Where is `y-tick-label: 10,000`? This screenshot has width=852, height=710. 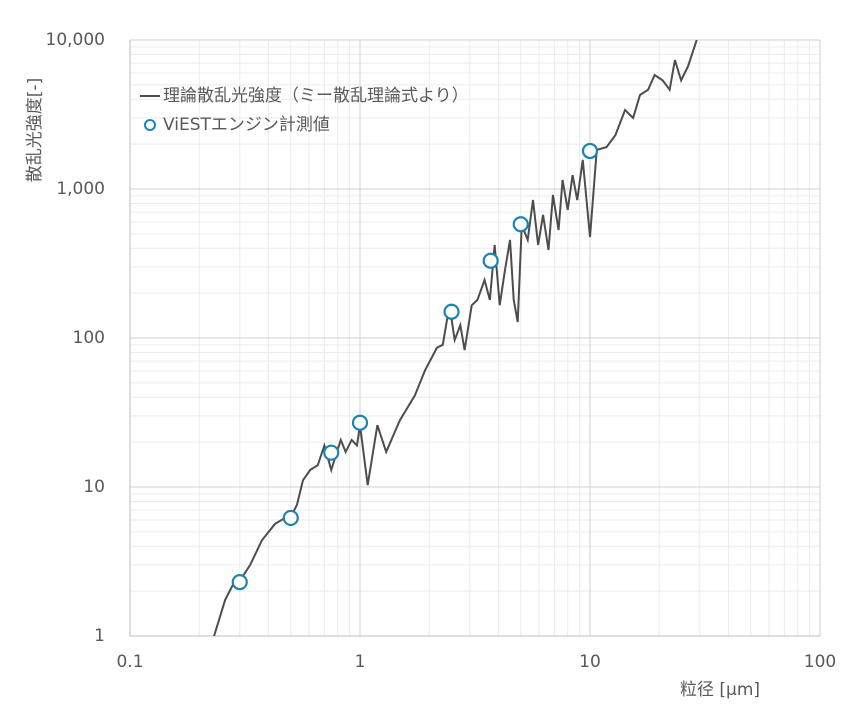 y-tick-label: 10,000 is located at coordinates (75, 40).